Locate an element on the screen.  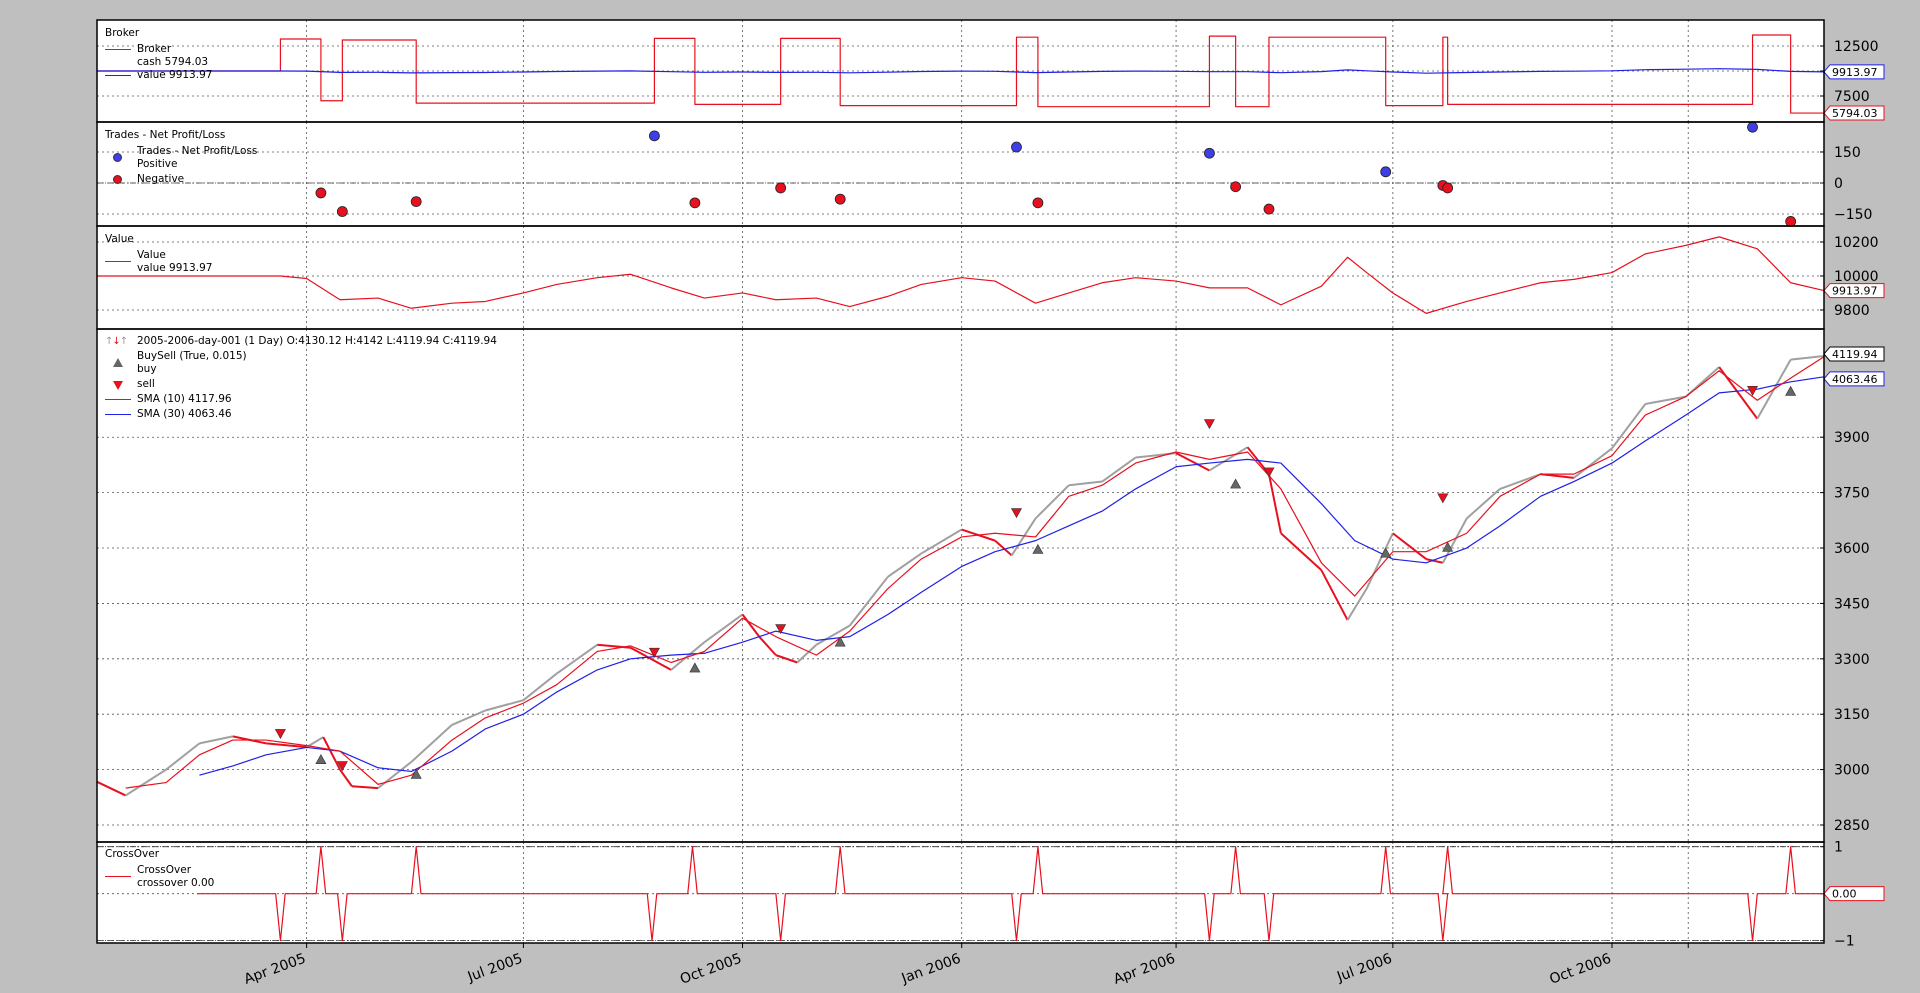
sma30-tag: 4063.46 is located at coordinates (1854, 379).